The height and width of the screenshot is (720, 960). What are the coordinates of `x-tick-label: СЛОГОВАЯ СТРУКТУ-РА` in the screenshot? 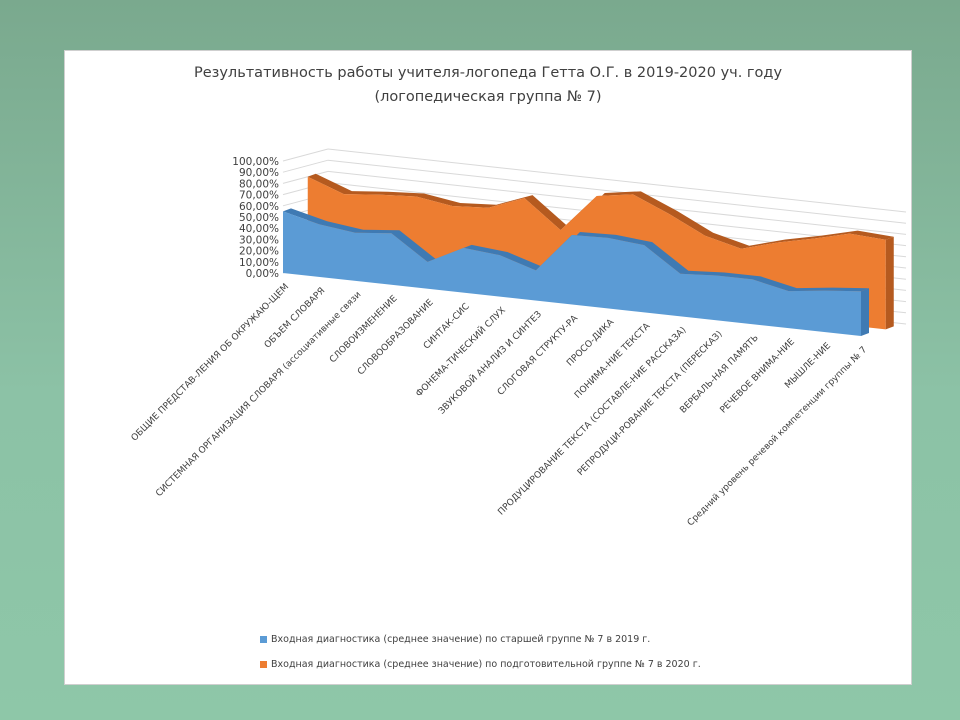 It's located at (538, 355).